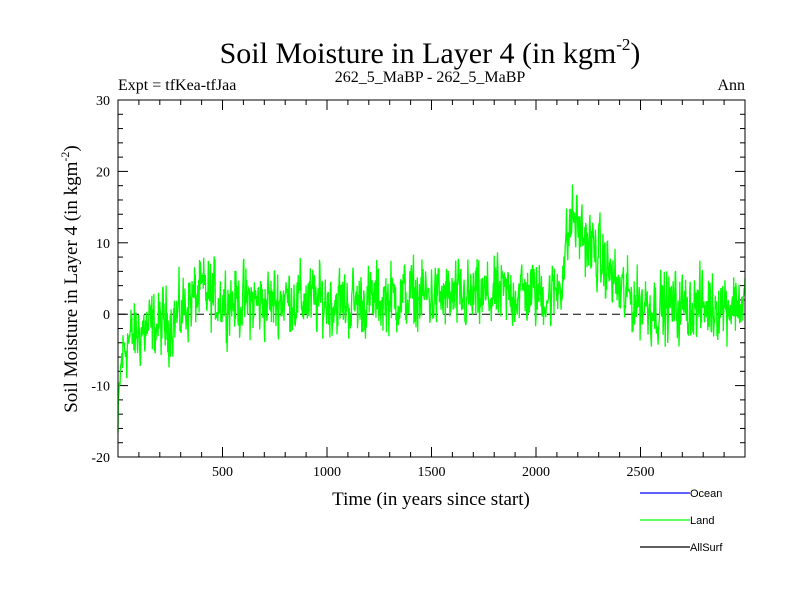 This screenshot has width=800, height=600. I want to click on legend-label-land: Land, so click(702, 521).